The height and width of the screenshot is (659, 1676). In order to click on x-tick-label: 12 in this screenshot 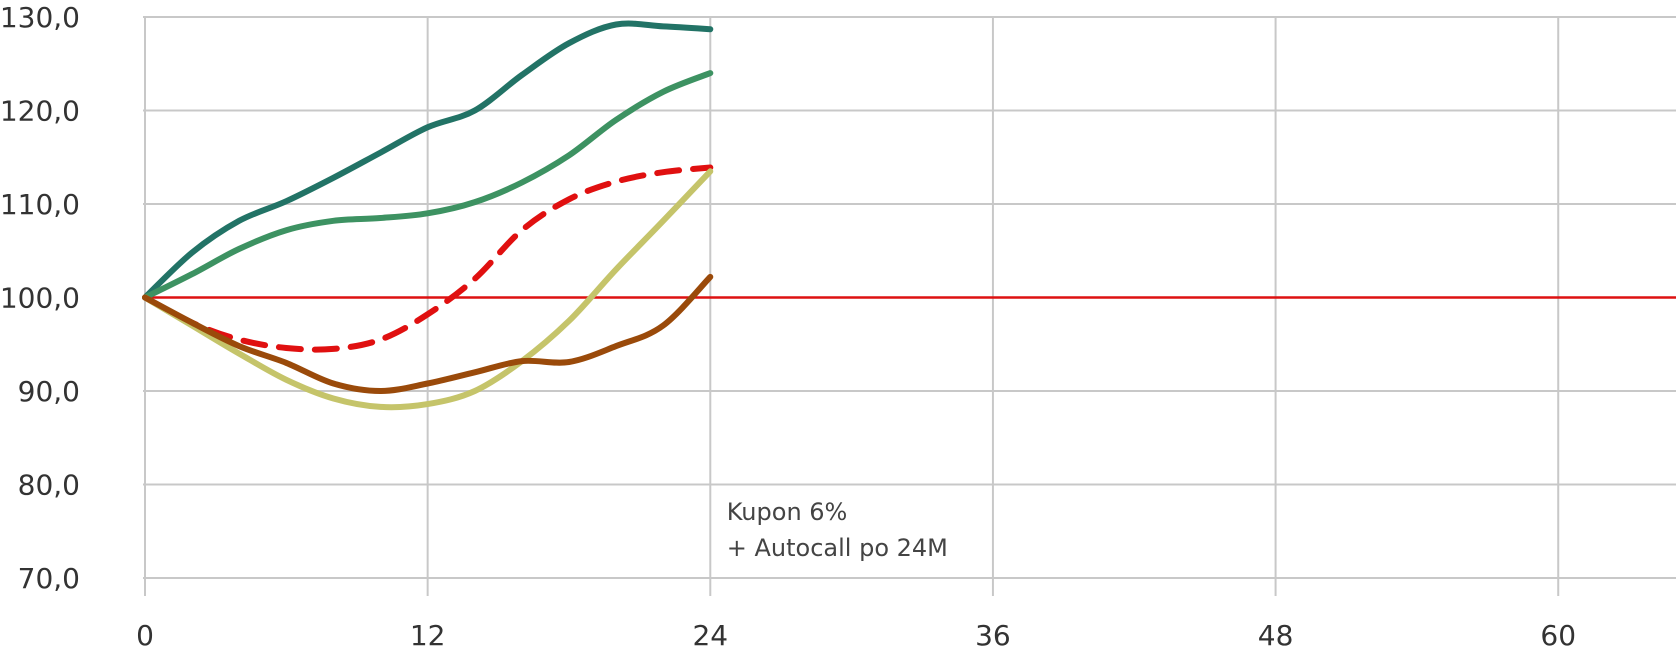, I will do `click(428, 635)`.